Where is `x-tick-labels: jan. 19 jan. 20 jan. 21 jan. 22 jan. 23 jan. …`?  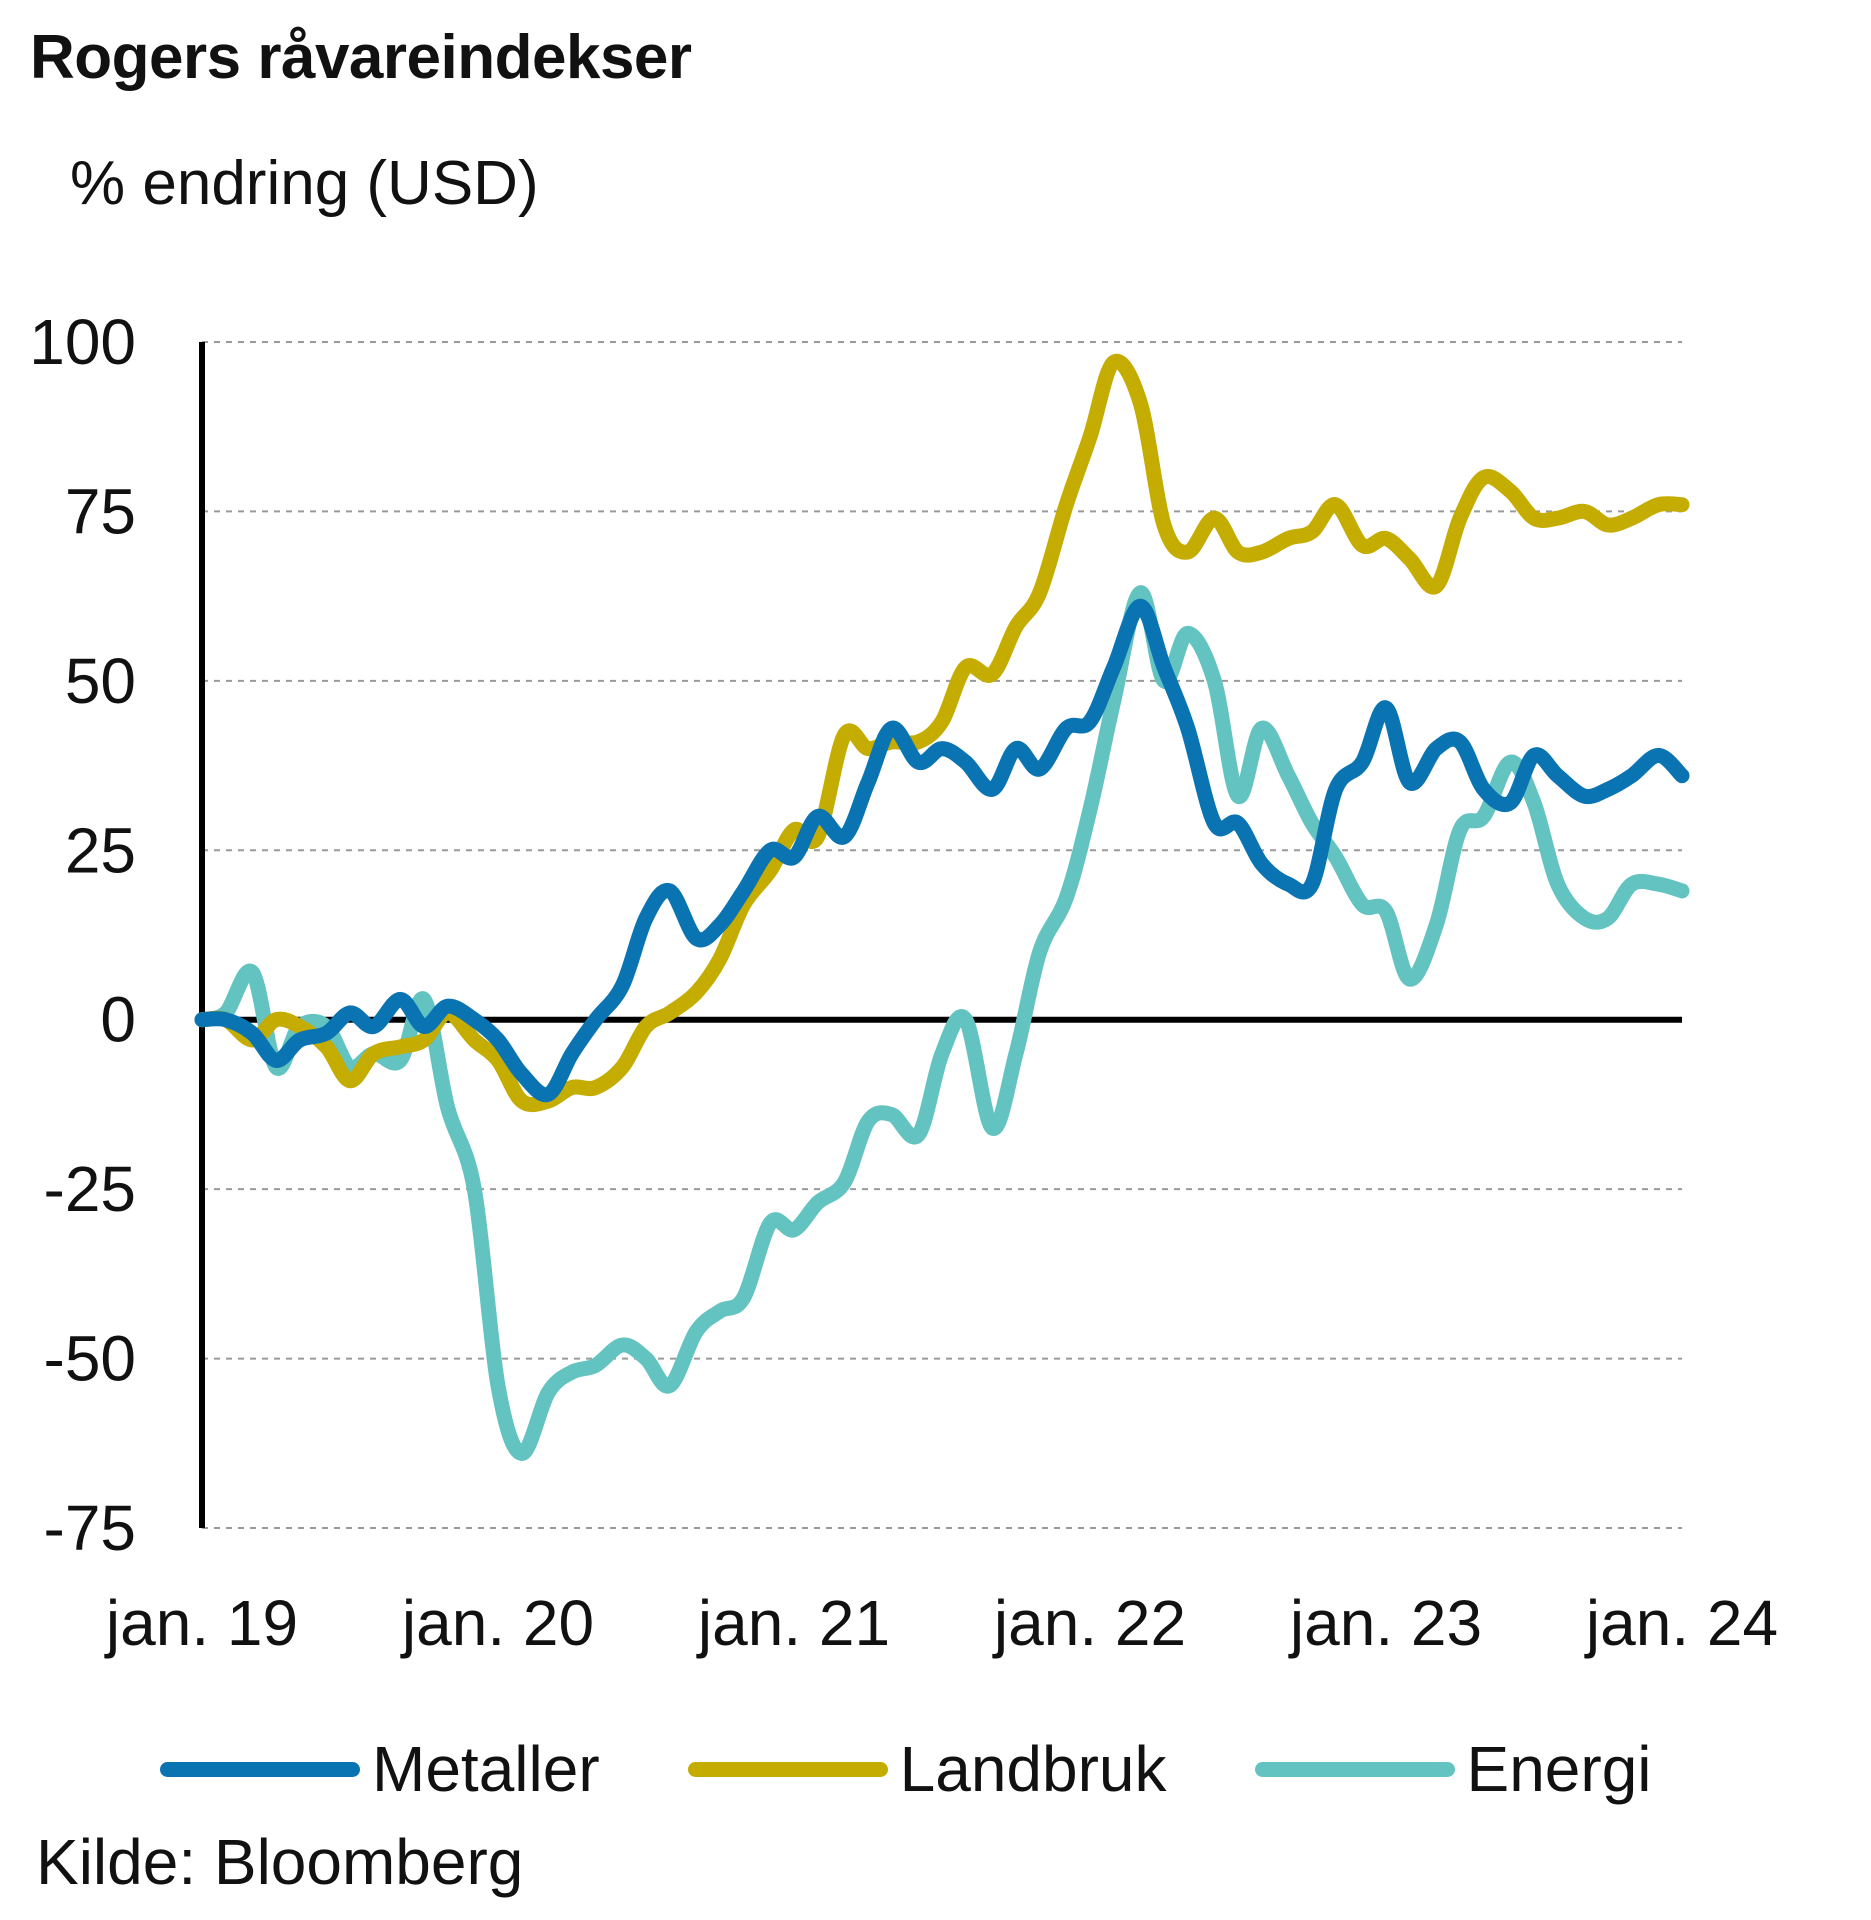 x-tick-labels: jan. 19 jan. 20 jan. 21 jan. 22 jan. 23 jan. … is located at coordinates (941, 1623).